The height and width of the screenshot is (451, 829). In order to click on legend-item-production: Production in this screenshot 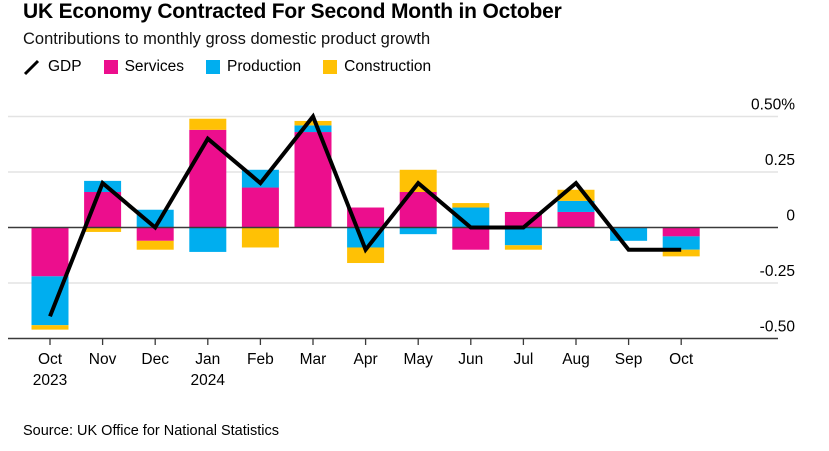, I will do `click(253, 67)`.